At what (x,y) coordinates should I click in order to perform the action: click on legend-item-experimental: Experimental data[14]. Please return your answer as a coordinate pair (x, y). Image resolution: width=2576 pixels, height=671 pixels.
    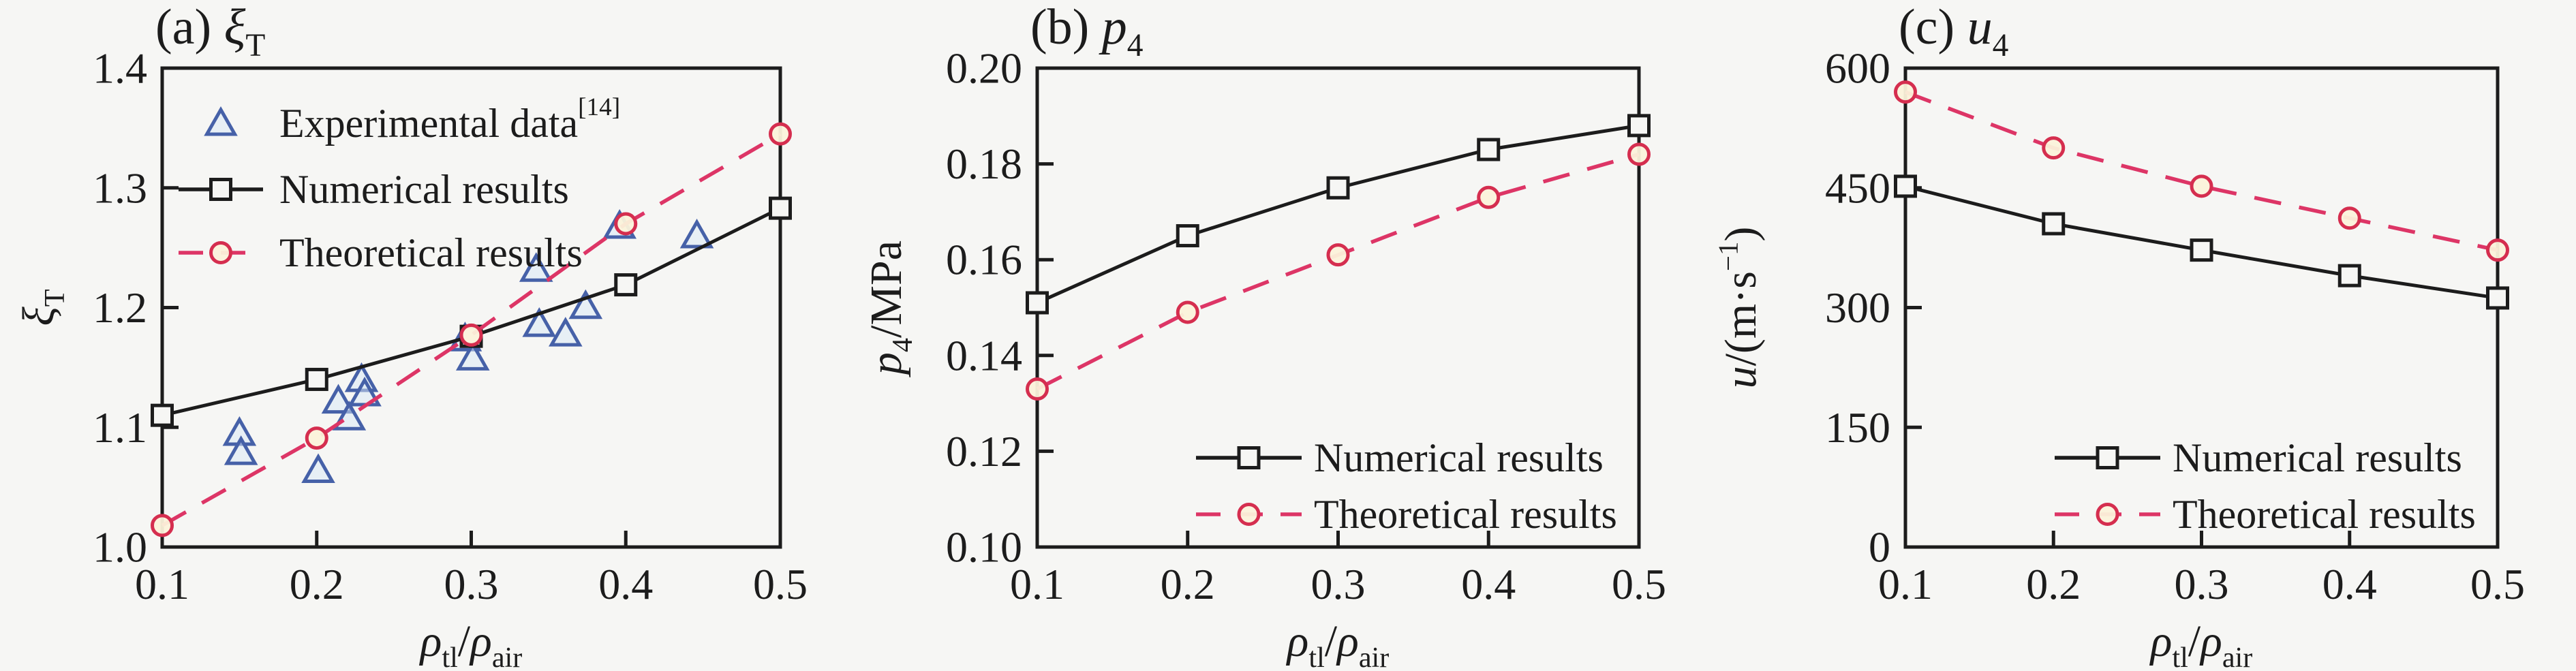
    Looking at the image, I should click on (412, 119).